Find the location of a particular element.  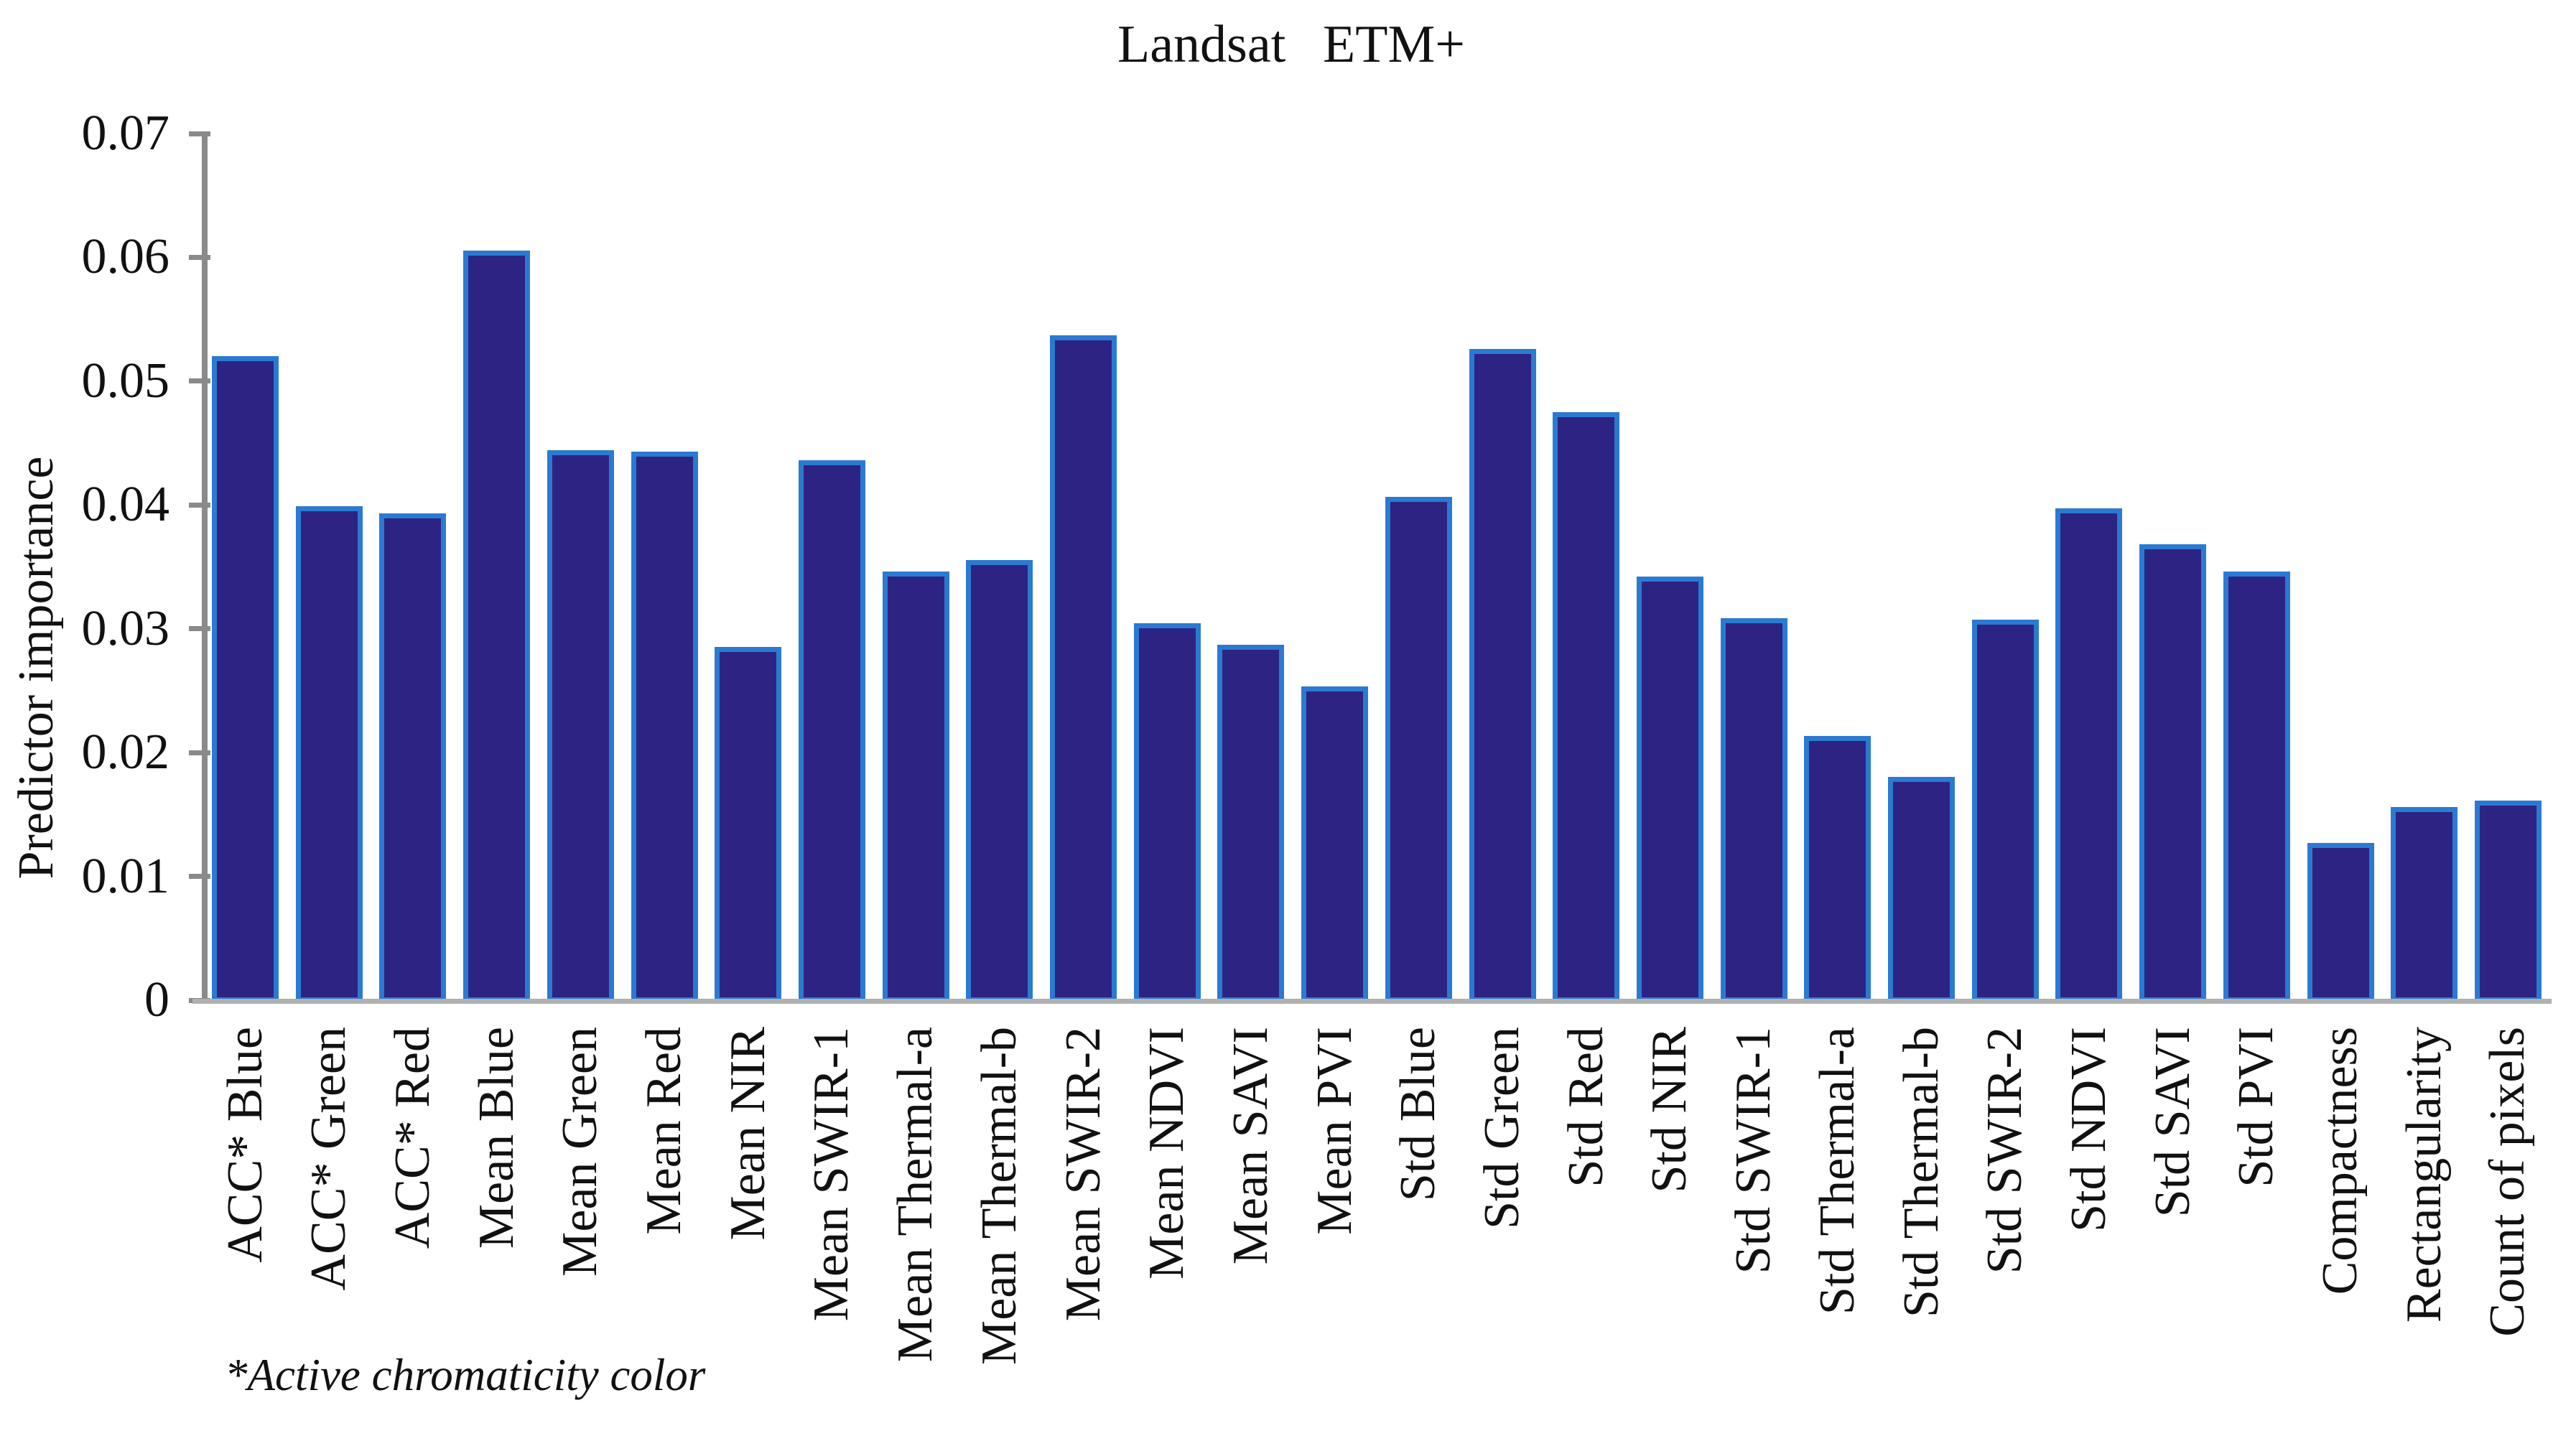

x-category-label: Count of pixels is located at coordinates (2508, 1182).